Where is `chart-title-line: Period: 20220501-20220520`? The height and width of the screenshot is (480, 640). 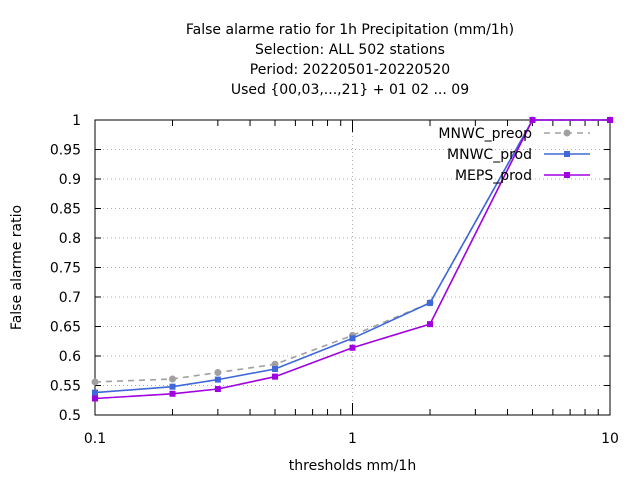
chart-title-line: Period: 20220501-20220520 is located at coordinates (350, 70).